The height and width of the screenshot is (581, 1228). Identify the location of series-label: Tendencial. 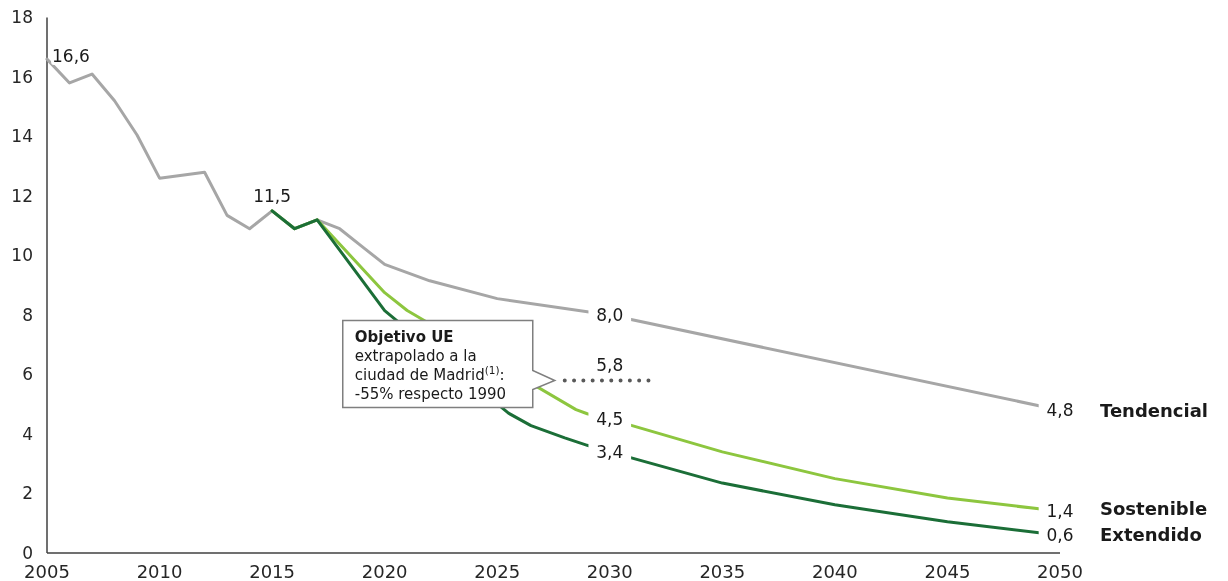
(1154, 410).